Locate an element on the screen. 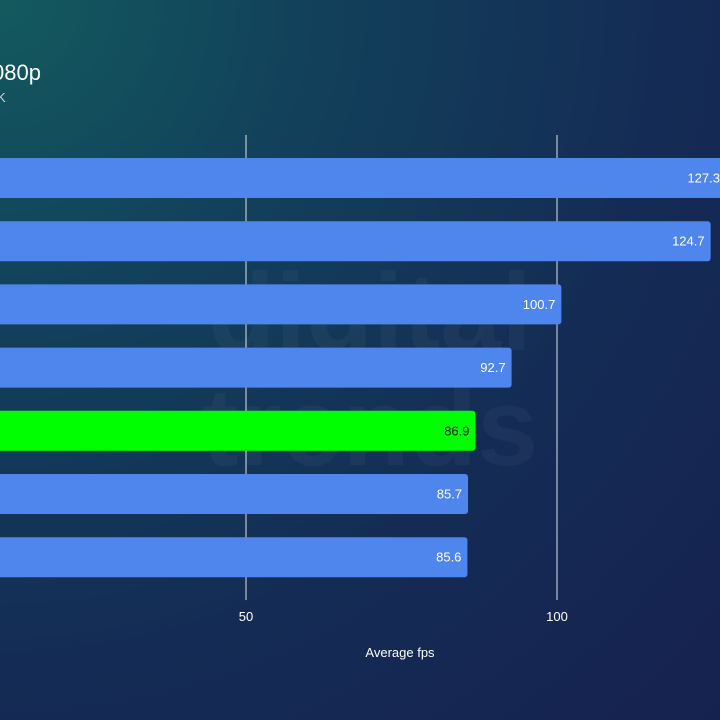 This screenshot has width=720, height=720. bar-value-label-4: 92.7 is located at coordinates (492, 367).